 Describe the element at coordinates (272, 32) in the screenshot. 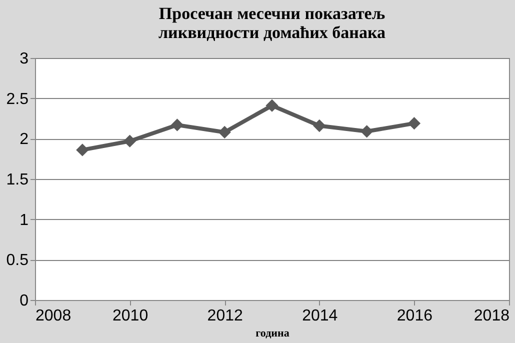

I see `text: ликвидности домаћих банака` at that location.